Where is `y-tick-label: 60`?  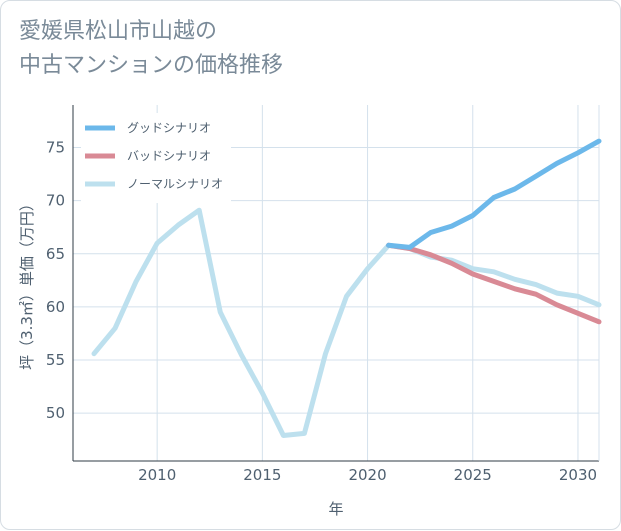
y-tick-label: 60 is located at coordinates (55, 307).